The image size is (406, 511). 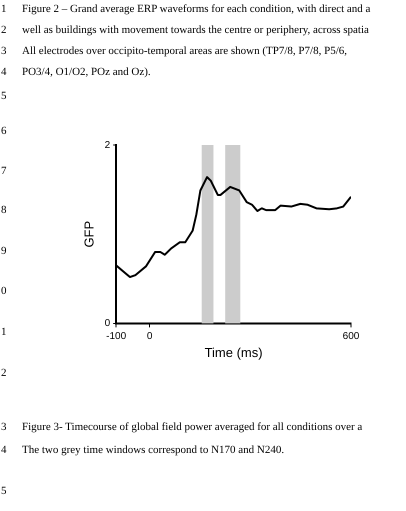 I want to click on text: 6, so click(x=3, y=131).